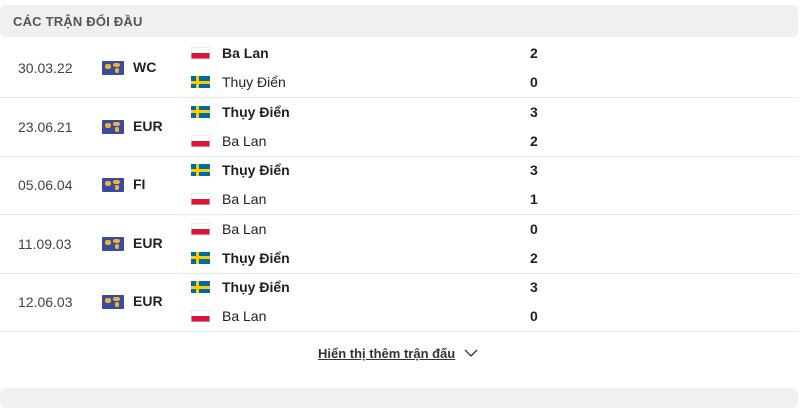 Image resolution: width=800 pixels, height=408 pixels. What do you see at coordinates (534, 199) in the screenshot?
I see `team-score: 1` at bounding box center [534, 199].